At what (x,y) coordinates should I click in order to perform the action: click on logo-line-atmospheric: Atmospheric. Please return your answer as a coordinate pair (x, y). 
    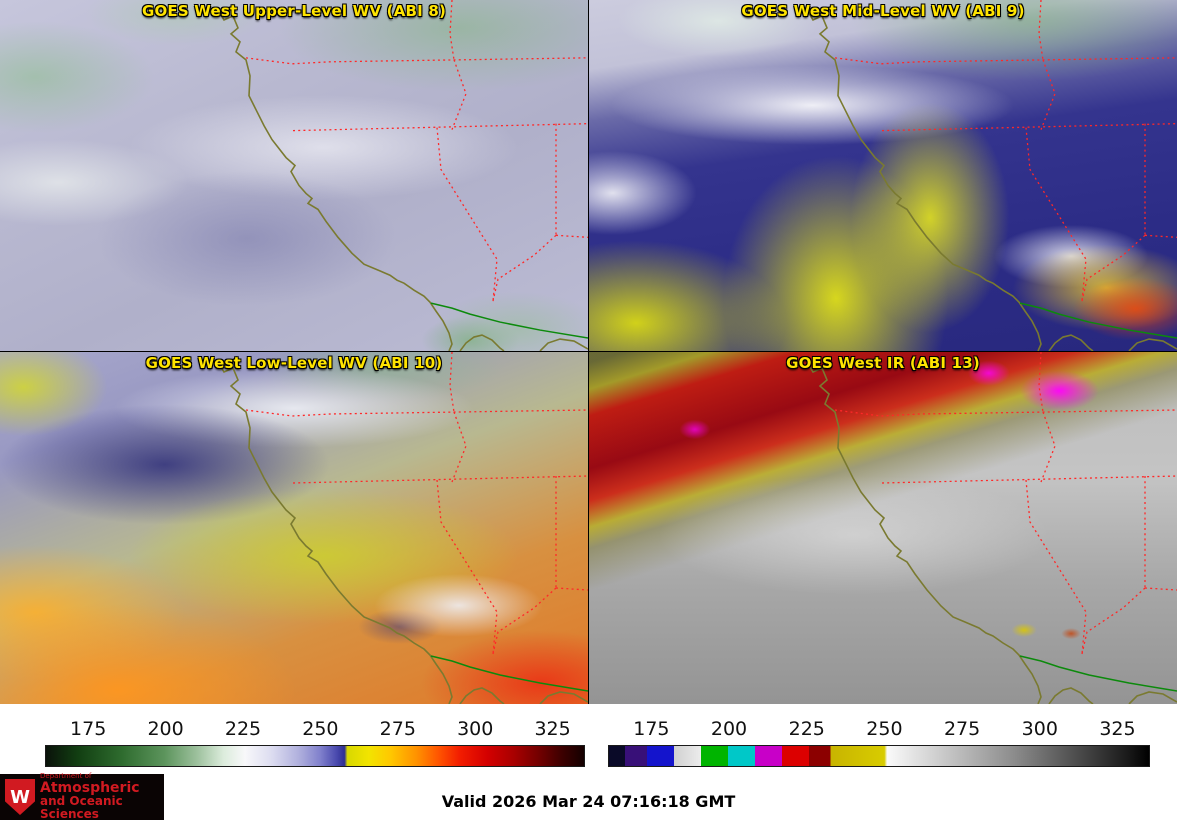
    Looking at the image, I should click on (90, 787).